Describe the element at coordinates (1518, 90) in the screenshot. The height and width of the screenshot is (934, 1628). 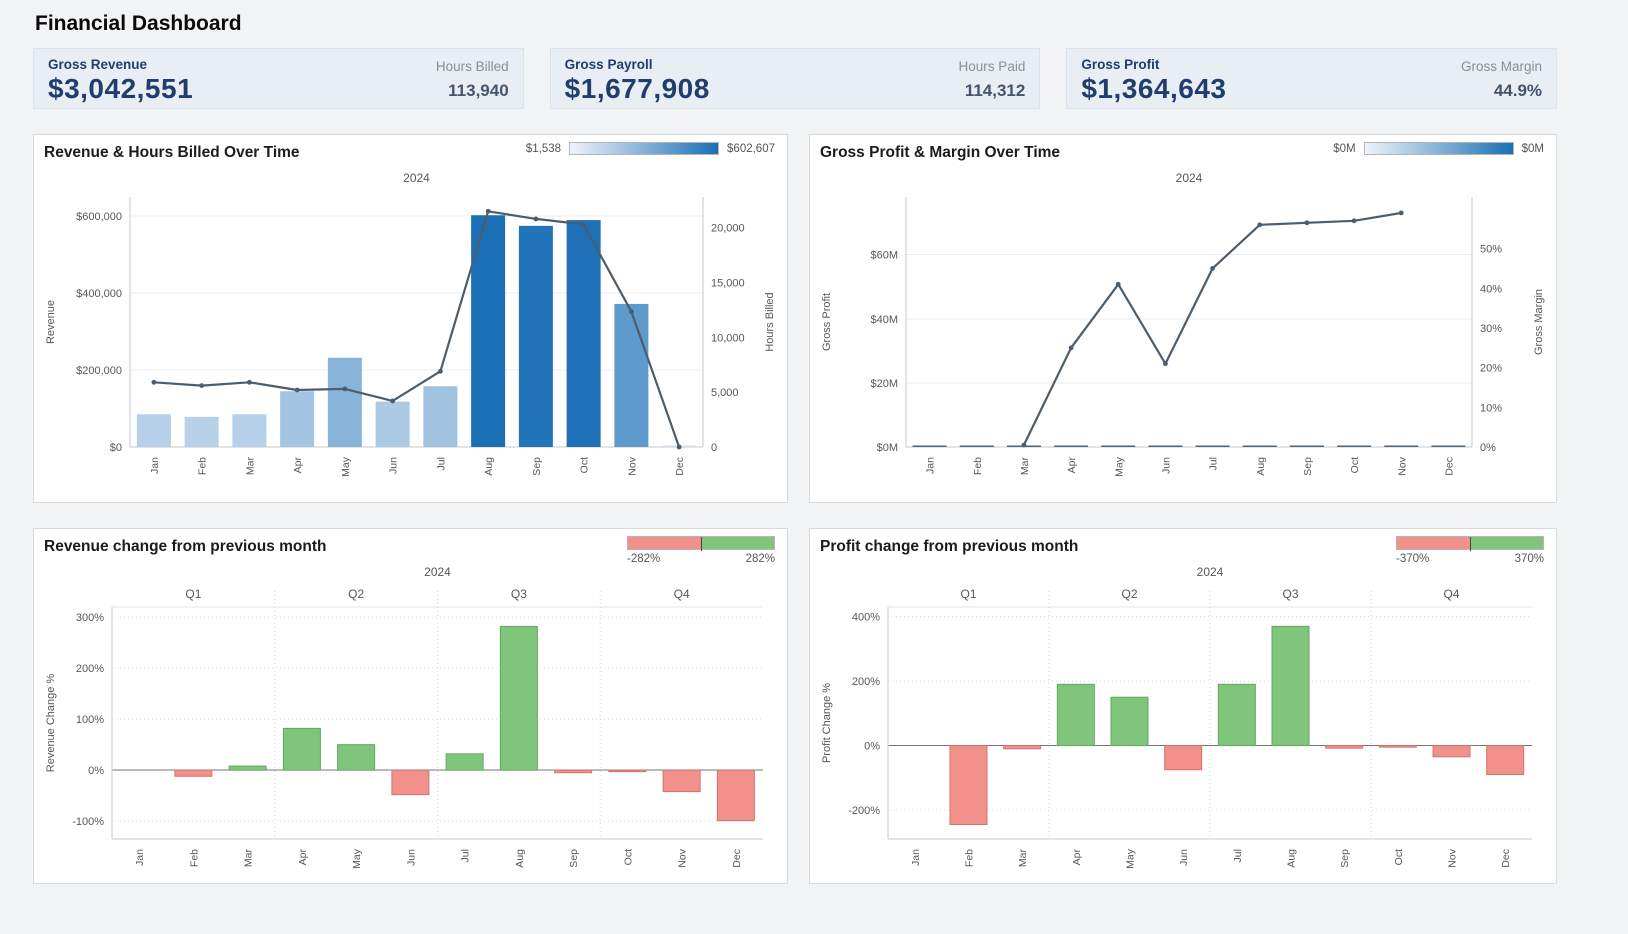
I see `kpi-side-value: 44.9%` at that location.